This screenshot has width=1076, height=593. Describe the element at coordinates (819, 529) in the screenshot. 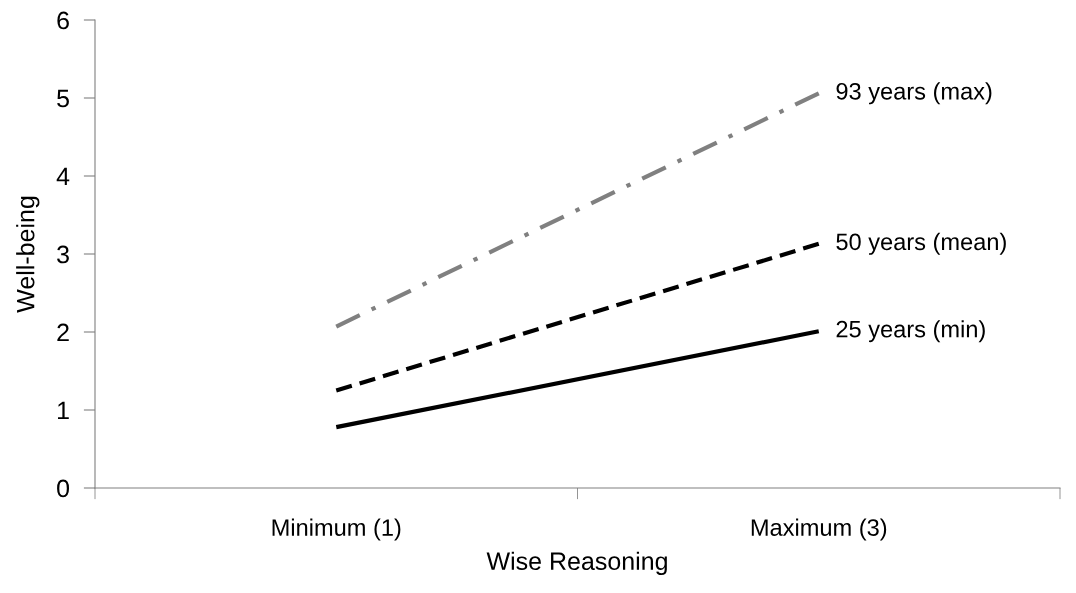

I see `x-tick-label: Maximum (3)` at that location.